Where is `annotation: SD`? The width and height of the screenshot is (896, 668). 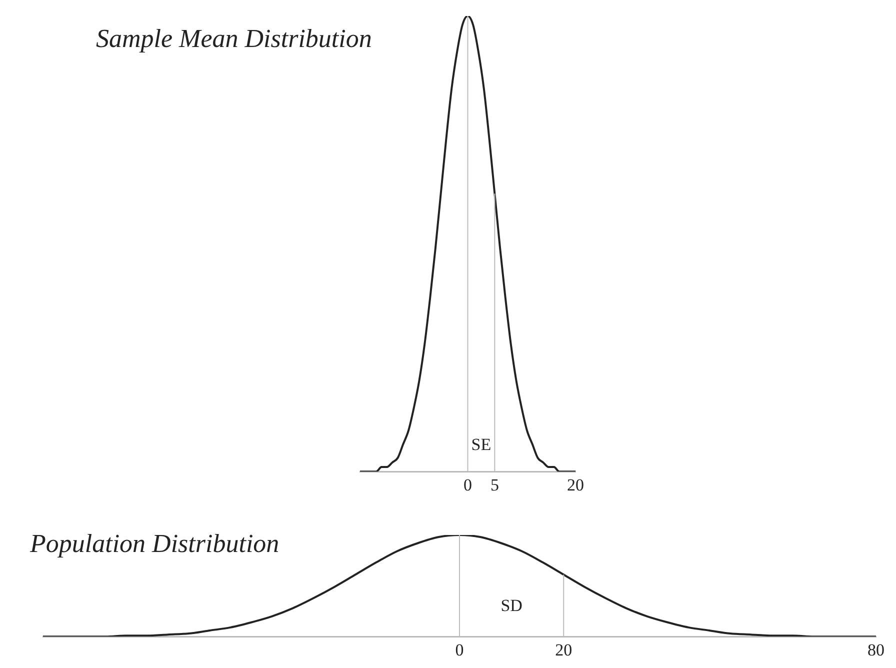
annotation: SD is located at coordinates (511, 606).